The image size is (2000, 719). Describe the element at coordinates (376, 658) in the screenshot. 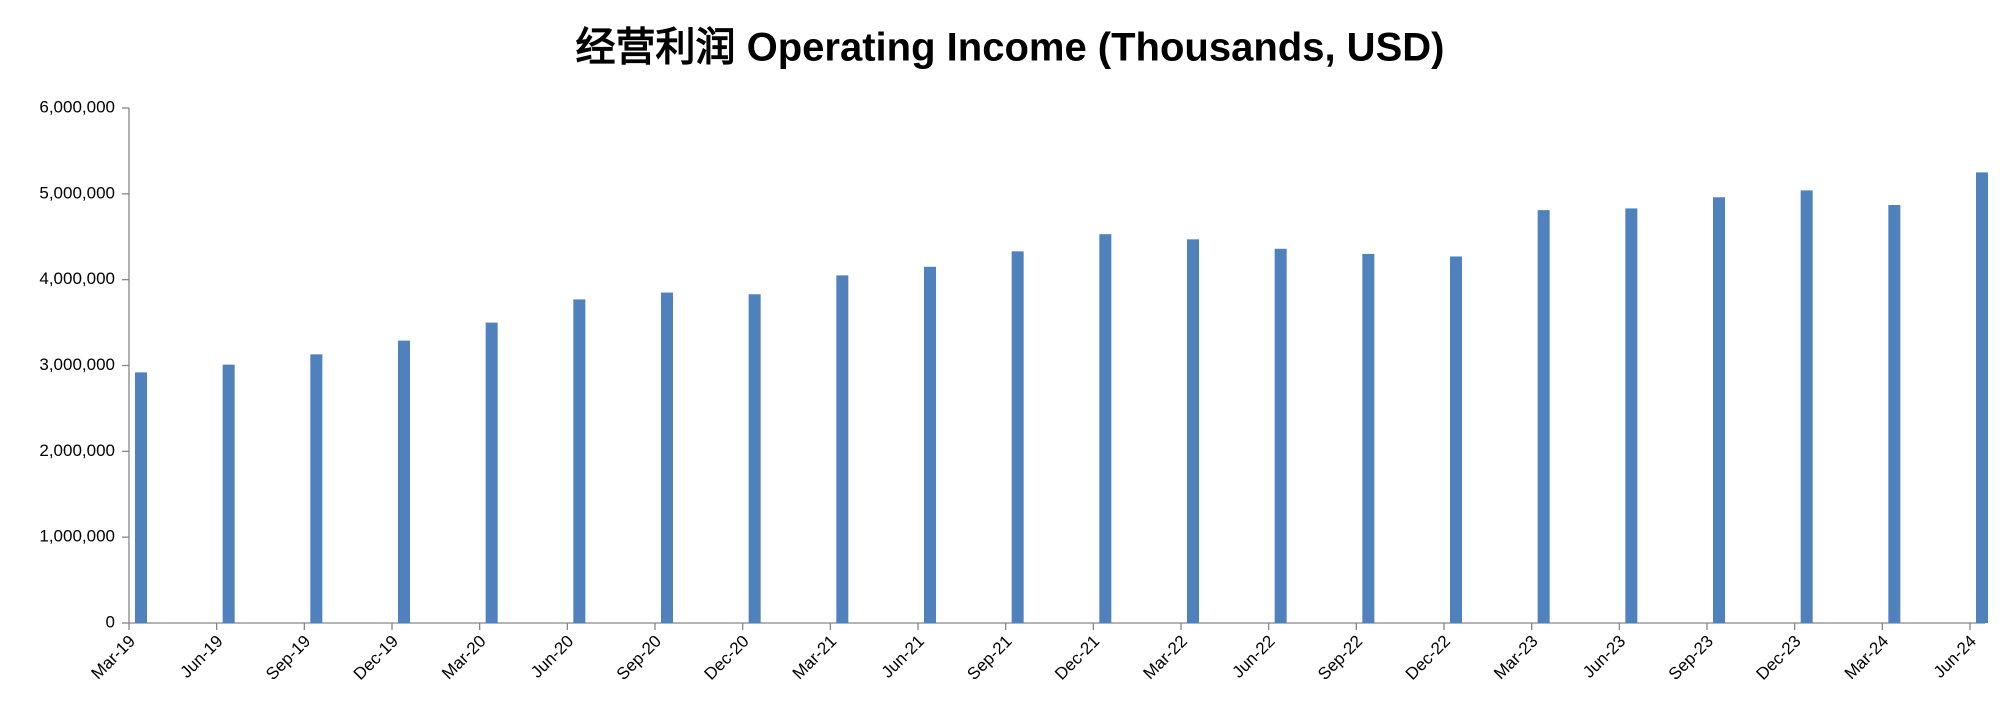

I see `x-tick-label: Dec-19` at that location.